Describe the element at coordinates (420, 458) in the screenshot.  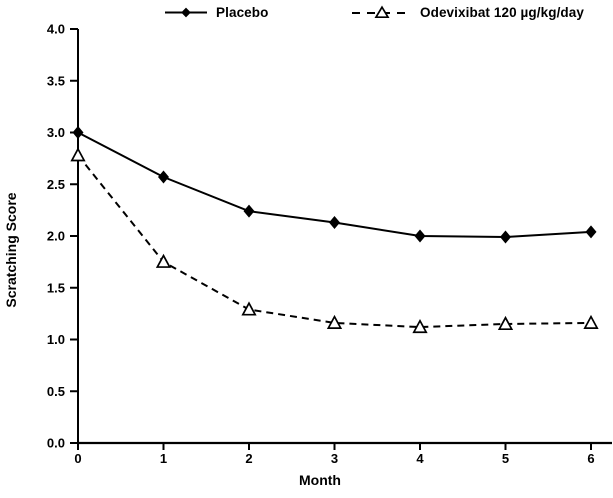
I see `x-tick-label: 4` at that location.